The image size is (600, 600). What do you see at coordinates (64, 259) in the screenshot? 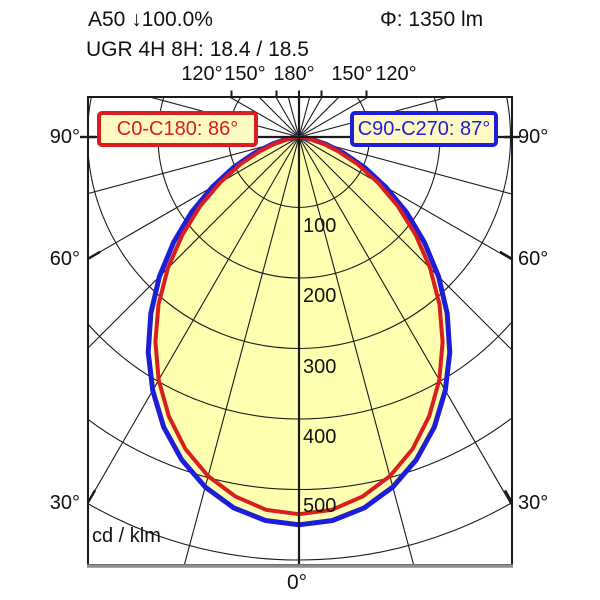
I see `angle-label-left: 60°` at bounding box center [64, 259].